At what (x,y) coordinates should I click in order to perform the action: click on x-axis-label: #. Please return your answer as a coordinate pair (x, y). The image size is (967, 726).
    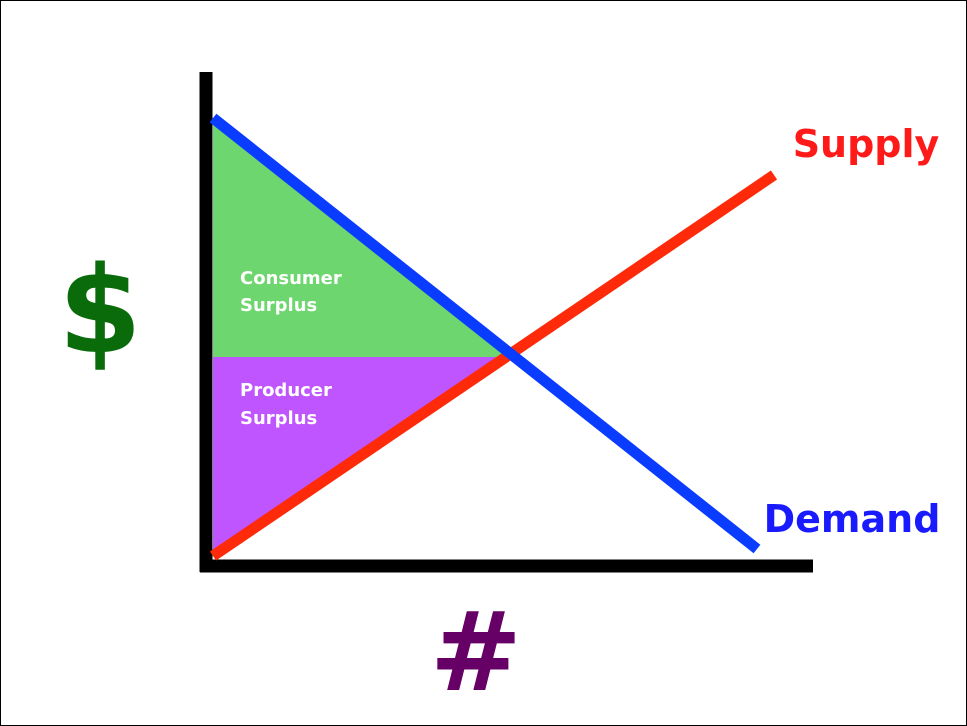
    Looking at the image, I should click on (476, 652).